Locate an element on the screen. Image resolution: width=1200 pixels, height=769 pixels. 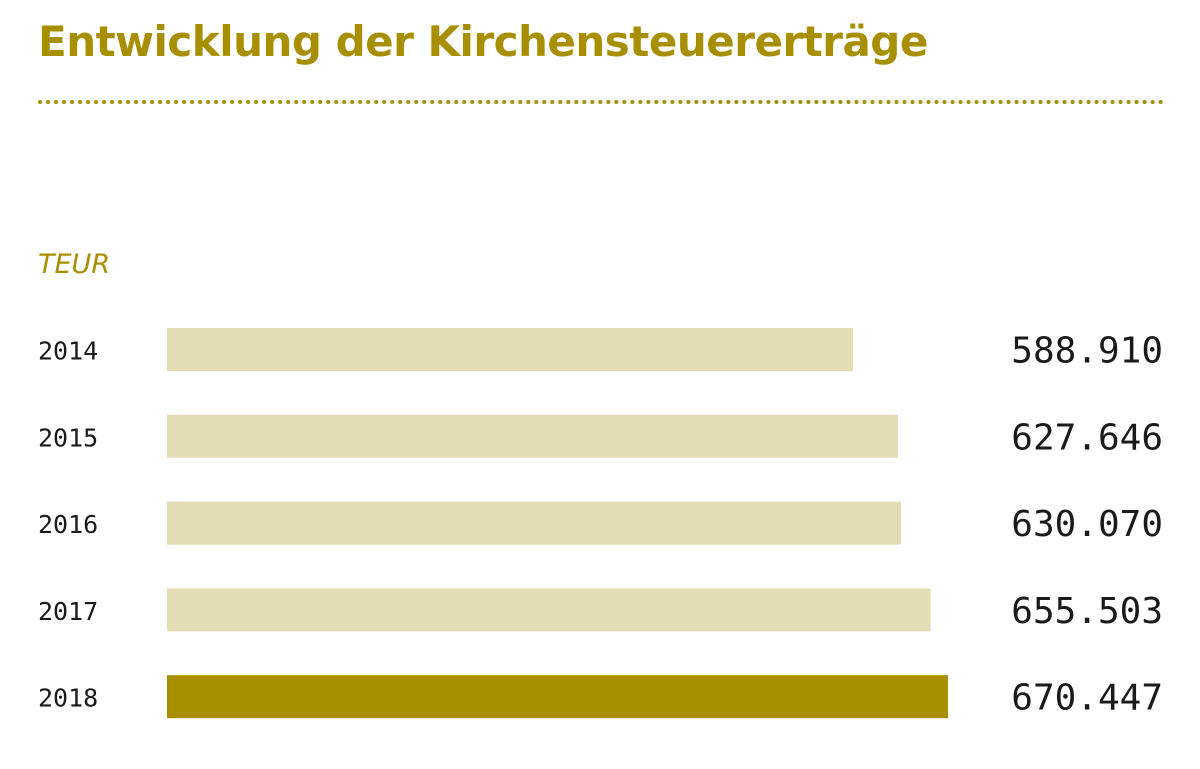
chart-title: Entwicklung der Kirchensteuererträge is located at coordinates (483, 41).